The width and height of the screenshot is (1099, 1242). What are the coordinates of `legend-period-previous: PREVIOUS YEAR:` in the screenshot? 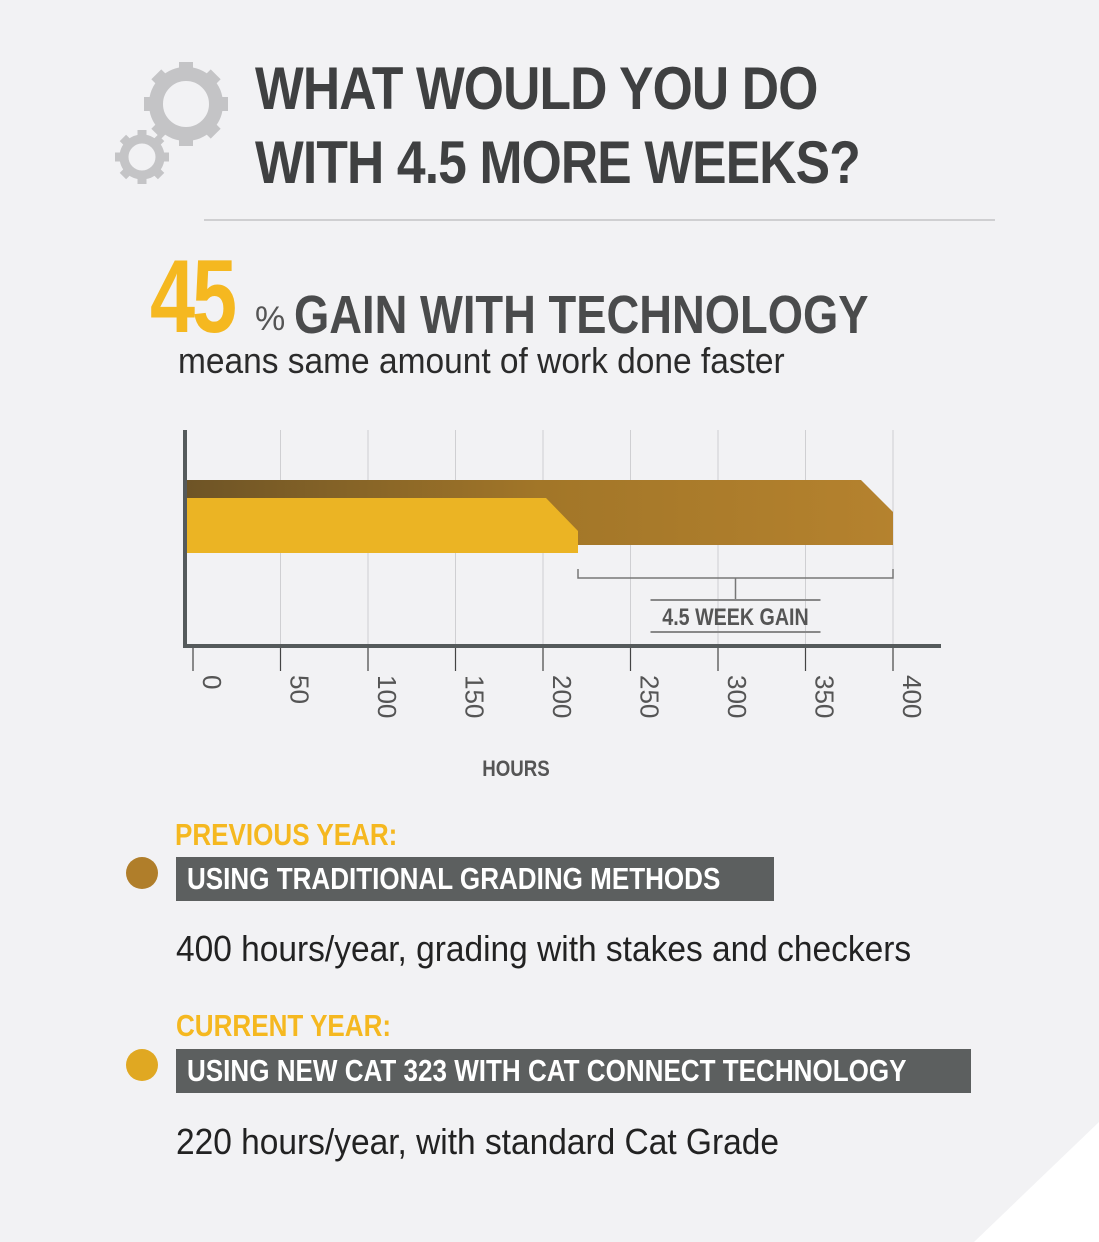 It's located at (286, 834).